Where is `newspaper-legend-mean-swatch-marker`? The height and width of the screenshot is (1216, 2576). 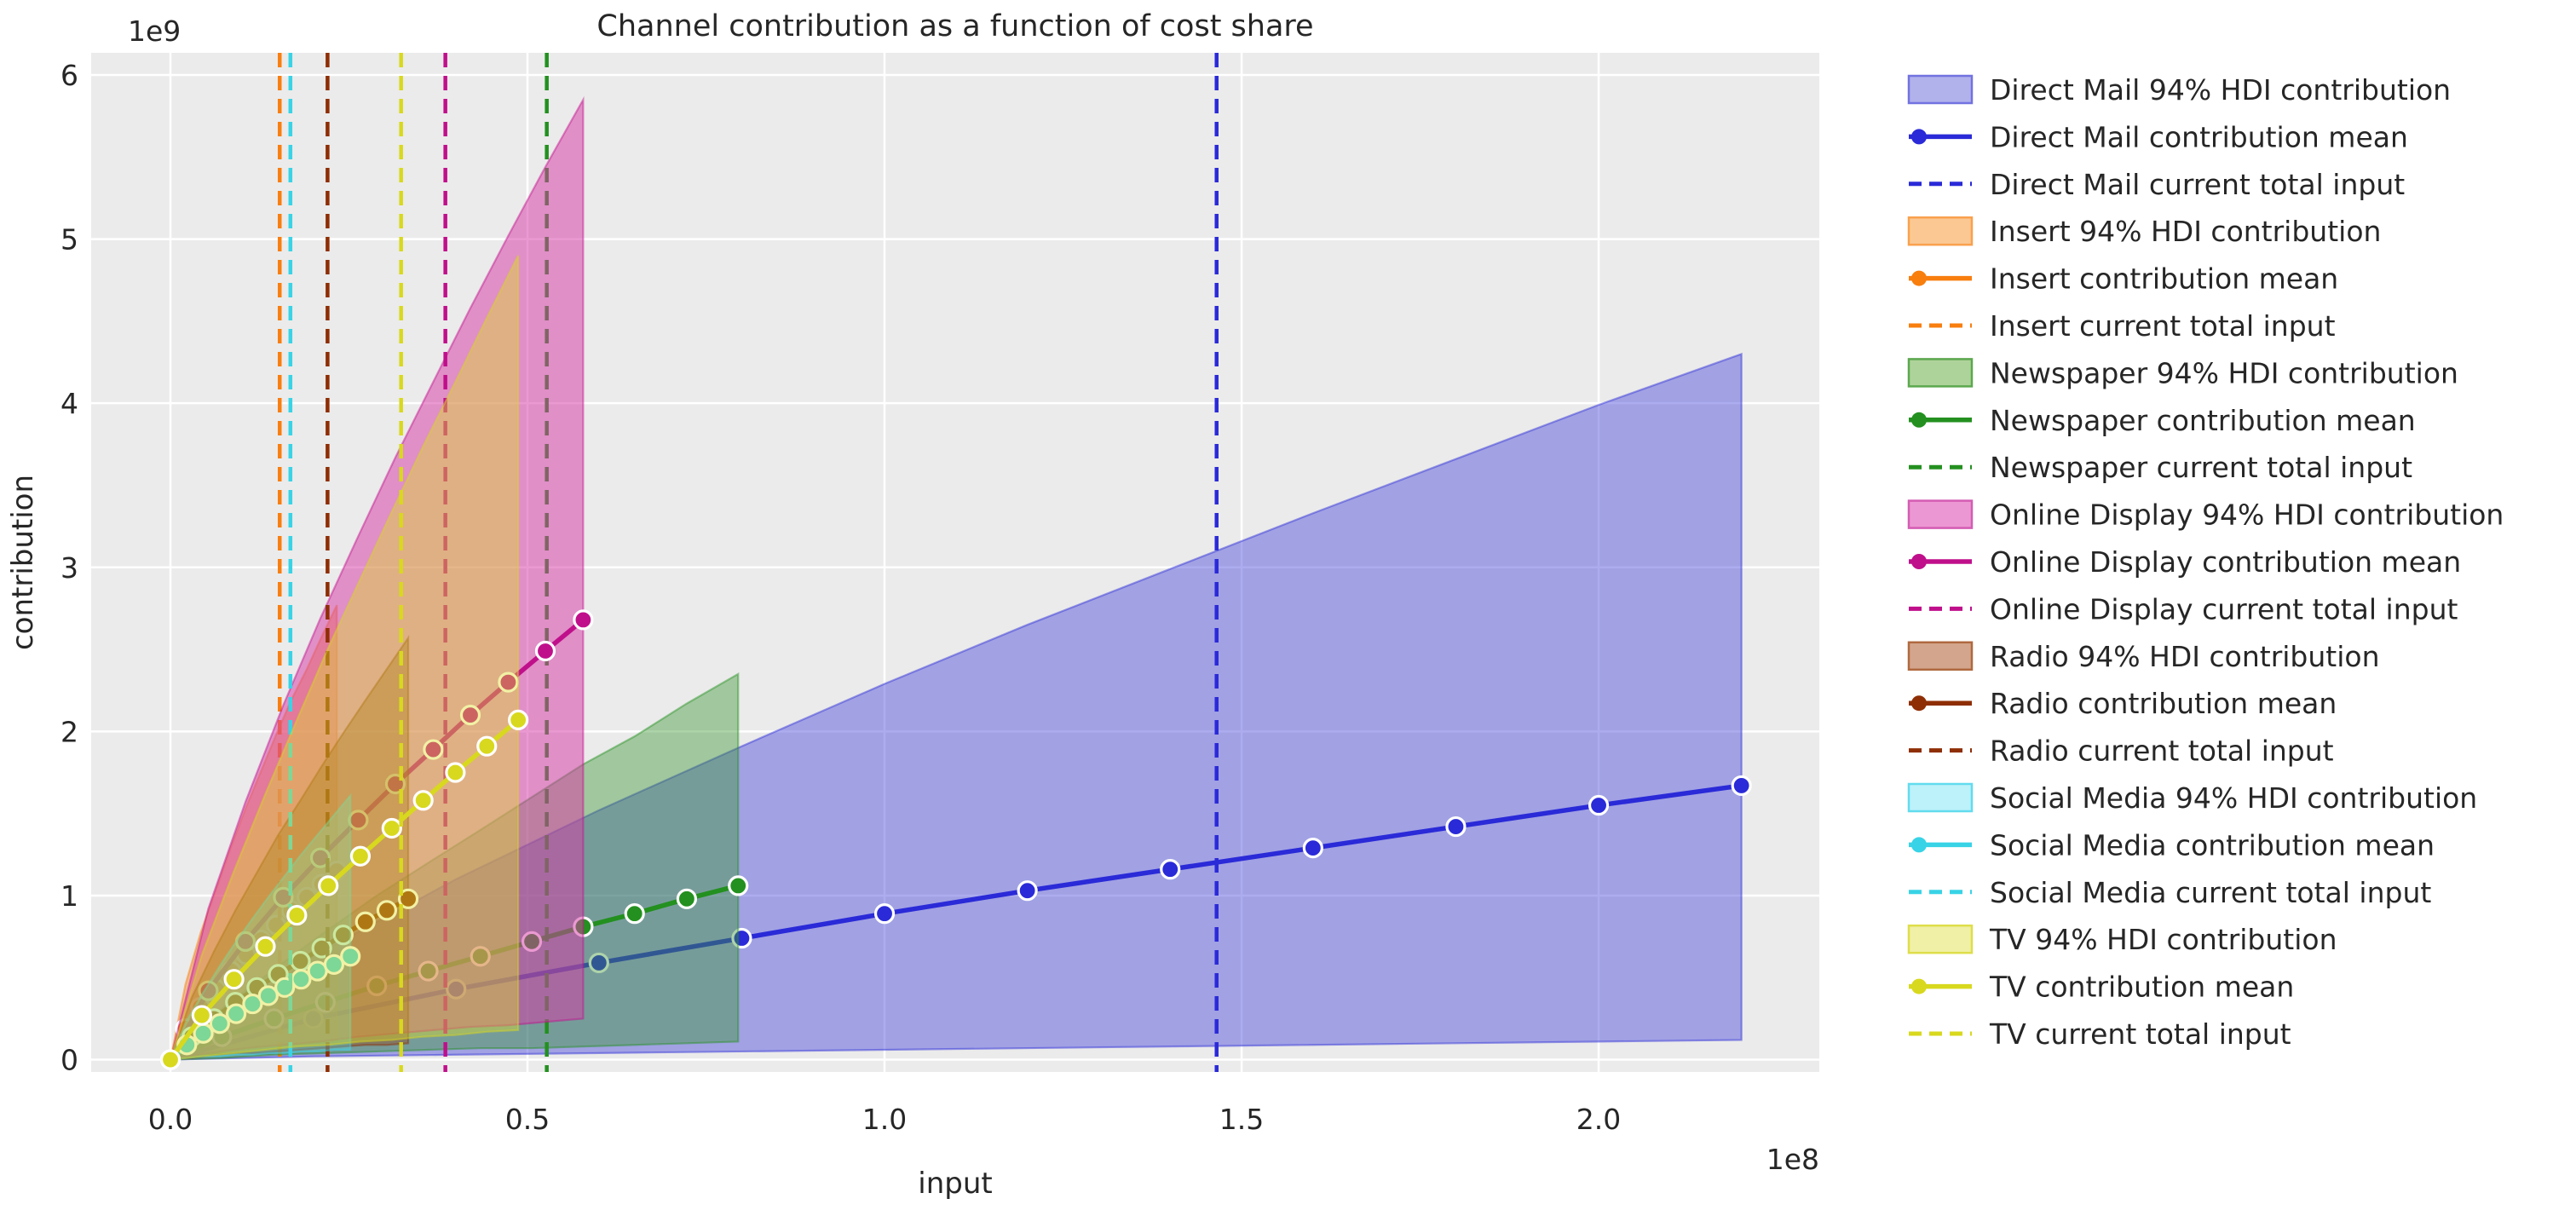 newspaper-legend-mean-swatch-marker is located at coordinates (1919, 420).